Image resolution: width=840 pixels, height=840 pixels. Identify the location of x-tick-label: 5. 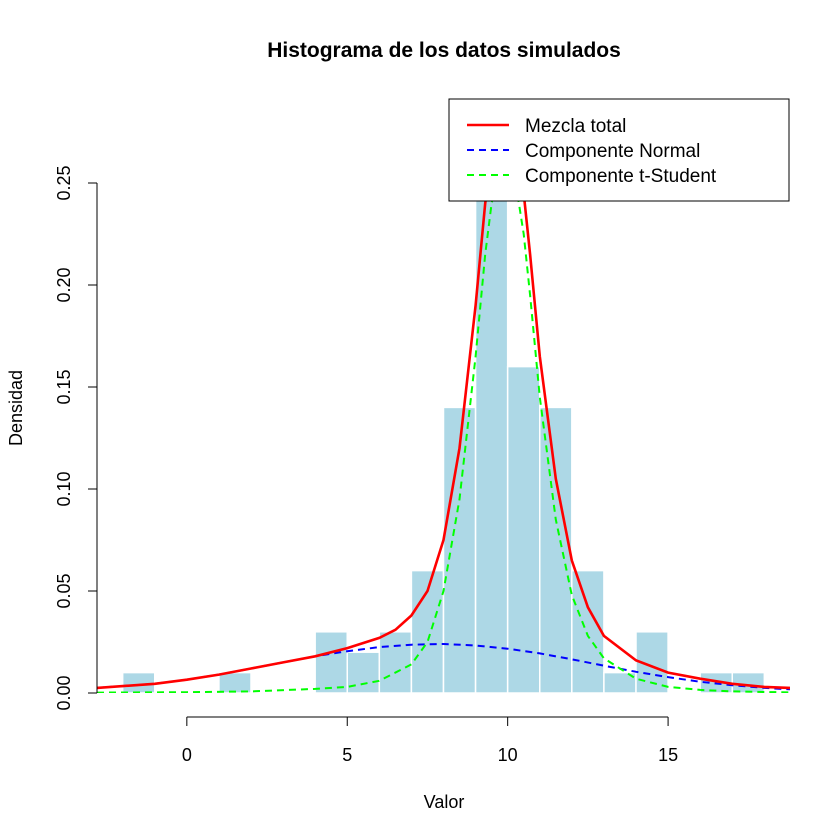
(347, 755).